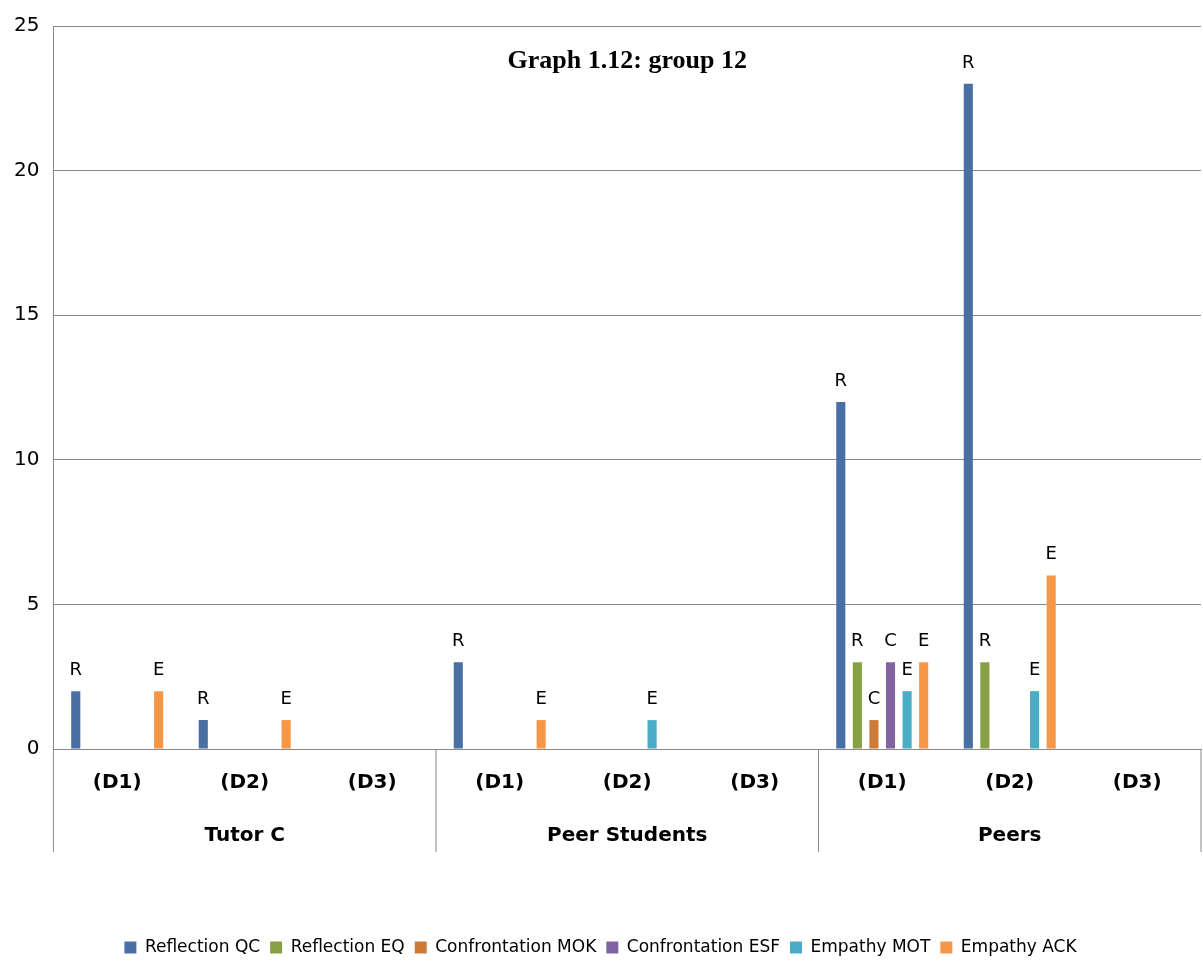 The image size is (1203, 972). What do you see at coordinates (27, 168) in the screenshot?
I see `y-tick-label: 20` at bounding box center [27, 168].